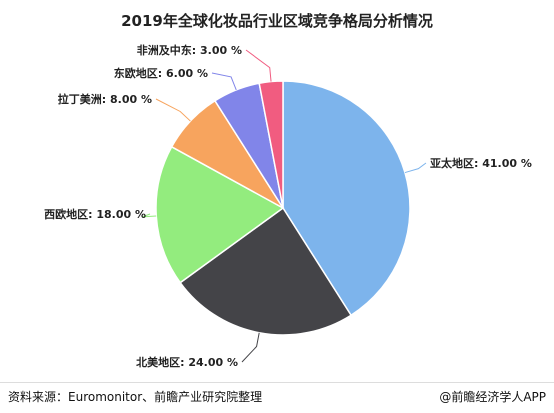 Image resolution: width=554 pixels, height=413 pixels. What do you see at coordinates (189, 50) in the screenshot?
I see `slice-data-label: 非洲及中东: 3.00 %` at bounding box center [189, 50].